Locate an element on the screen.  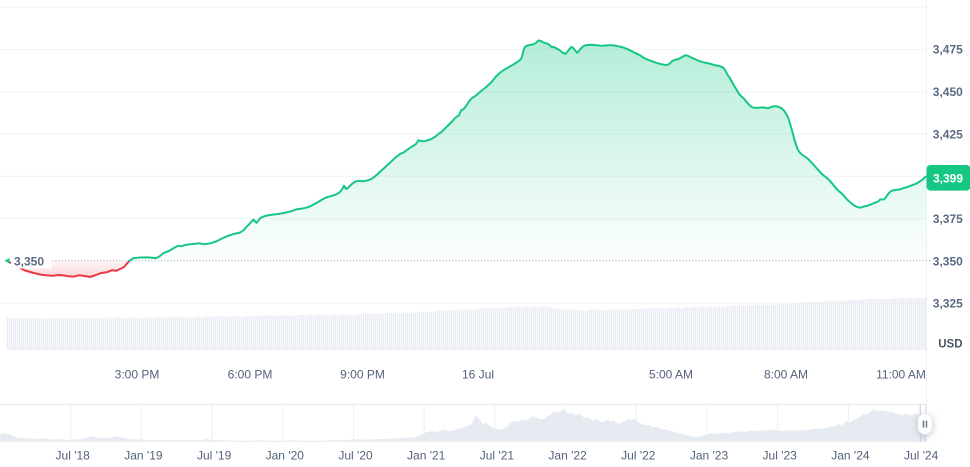
svg-text: 3,399 is located at coordinates (948, 179).